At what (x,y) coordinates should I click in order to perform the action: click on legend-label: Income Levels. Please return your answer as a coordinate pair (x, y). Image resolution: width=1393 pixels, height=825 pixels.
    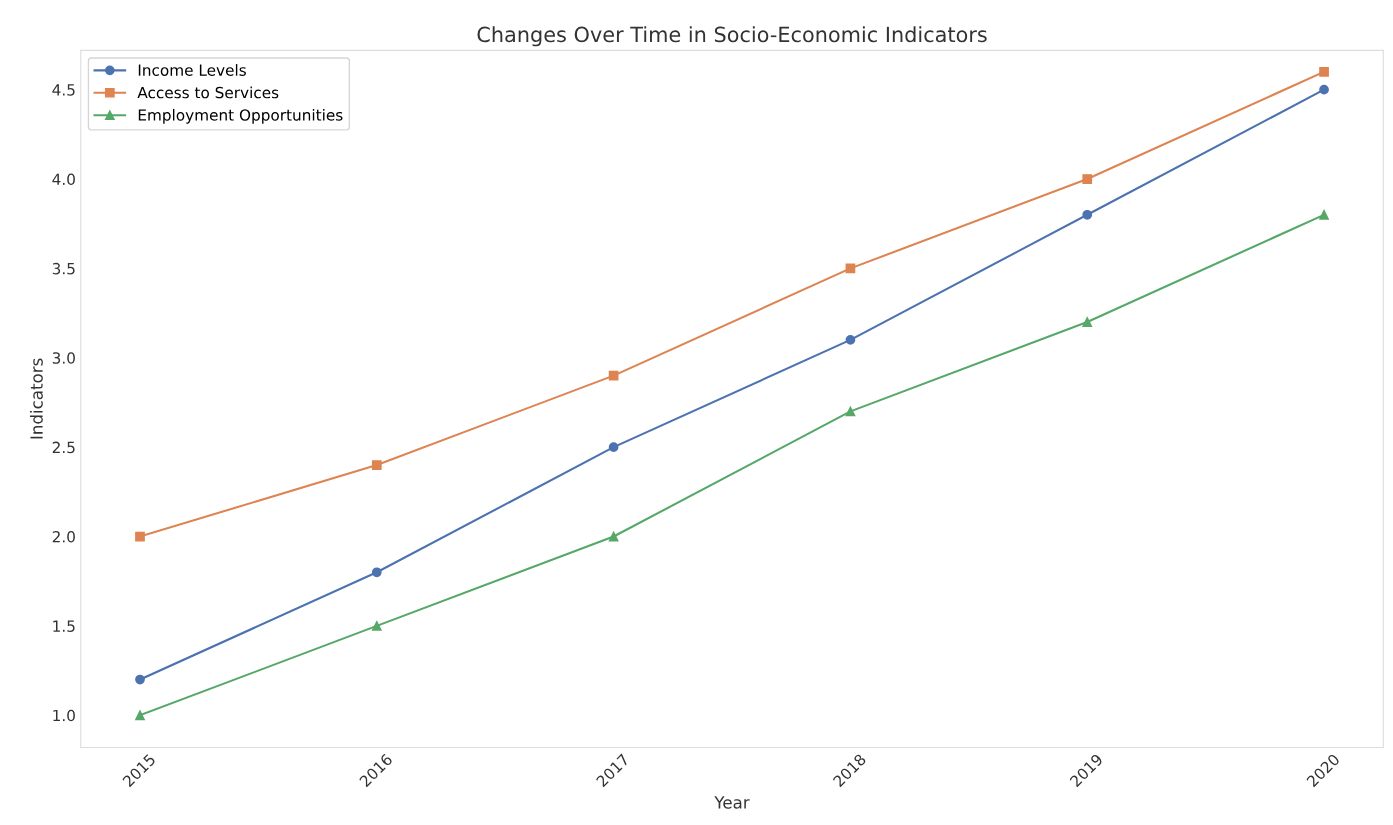
    Looking at the image, I should click on (192, 70).